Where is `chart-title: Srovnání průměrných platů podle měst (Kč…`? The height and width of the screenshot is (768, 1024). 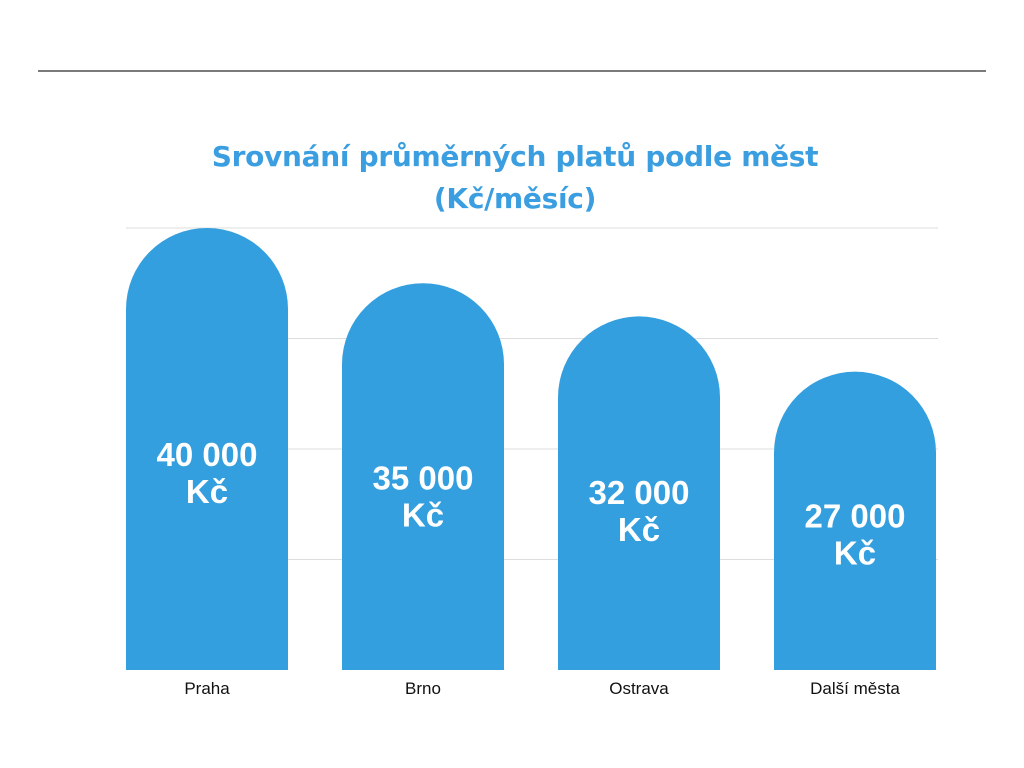
chart-title: Srovnání průměrných platů podle měst (Kč… is located at coordinates (512, 178).